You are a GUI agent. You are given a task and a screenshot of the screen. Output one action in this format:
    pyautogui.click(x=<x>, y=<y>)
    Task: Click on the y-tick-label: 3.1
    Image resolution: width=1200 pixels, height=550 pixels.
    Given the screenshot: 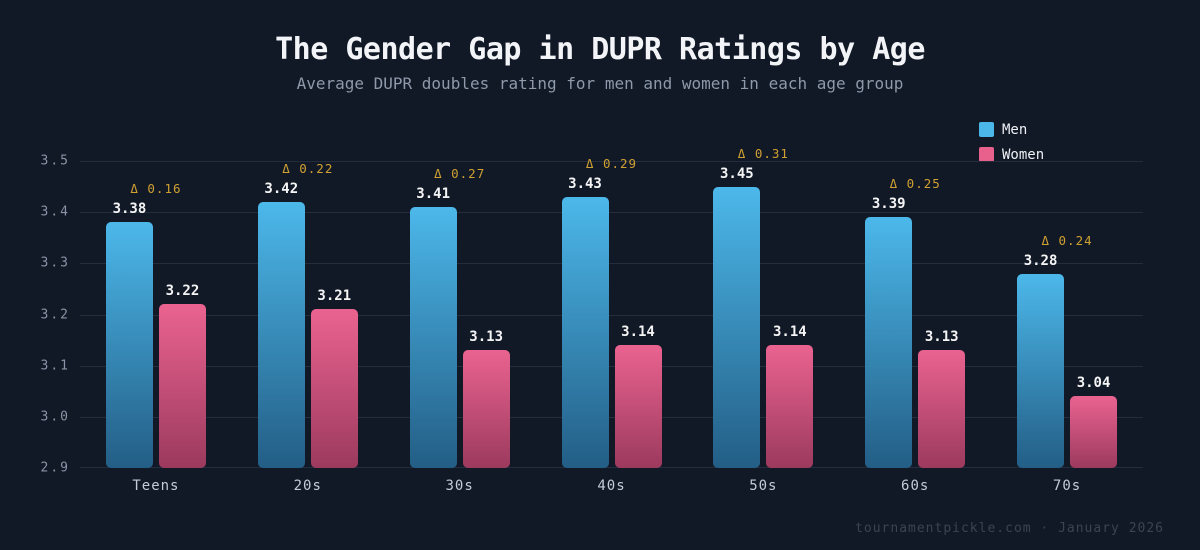 What is the action you would take?
    pyautogui.click(x=55, y=366)
    